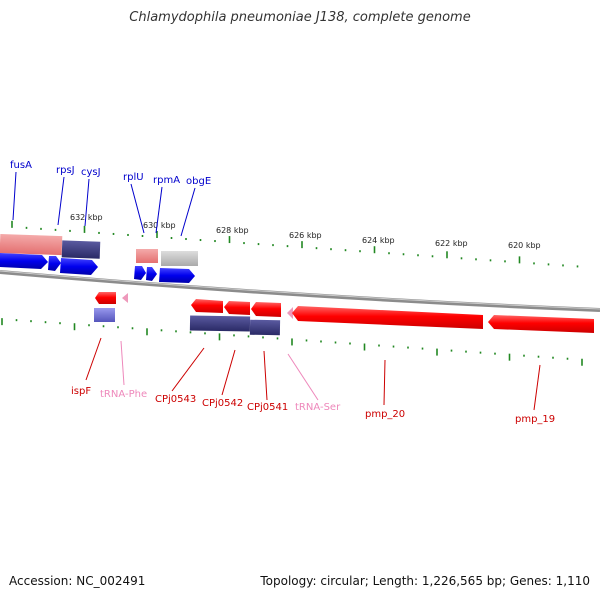 The image size is (600, 600). What do you see at coordinates (91, 172) in the screenshot?
I see `cysJ-label: cysJ` at bounding box center [91, 172].